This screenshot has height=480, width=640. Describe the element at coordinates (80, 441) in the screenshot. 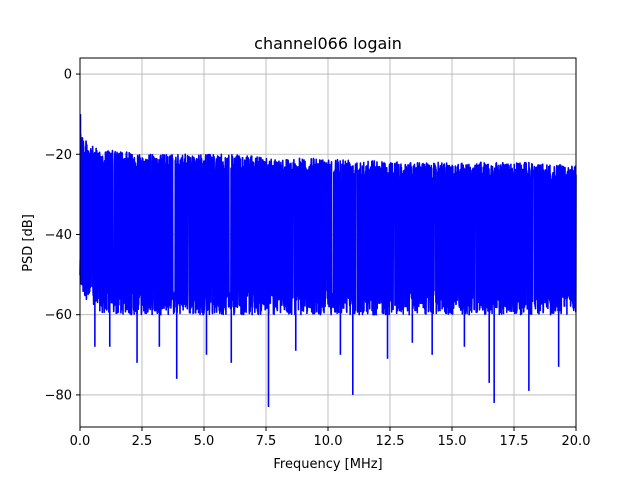

I see `x-tick-label: 0.0` at that location.